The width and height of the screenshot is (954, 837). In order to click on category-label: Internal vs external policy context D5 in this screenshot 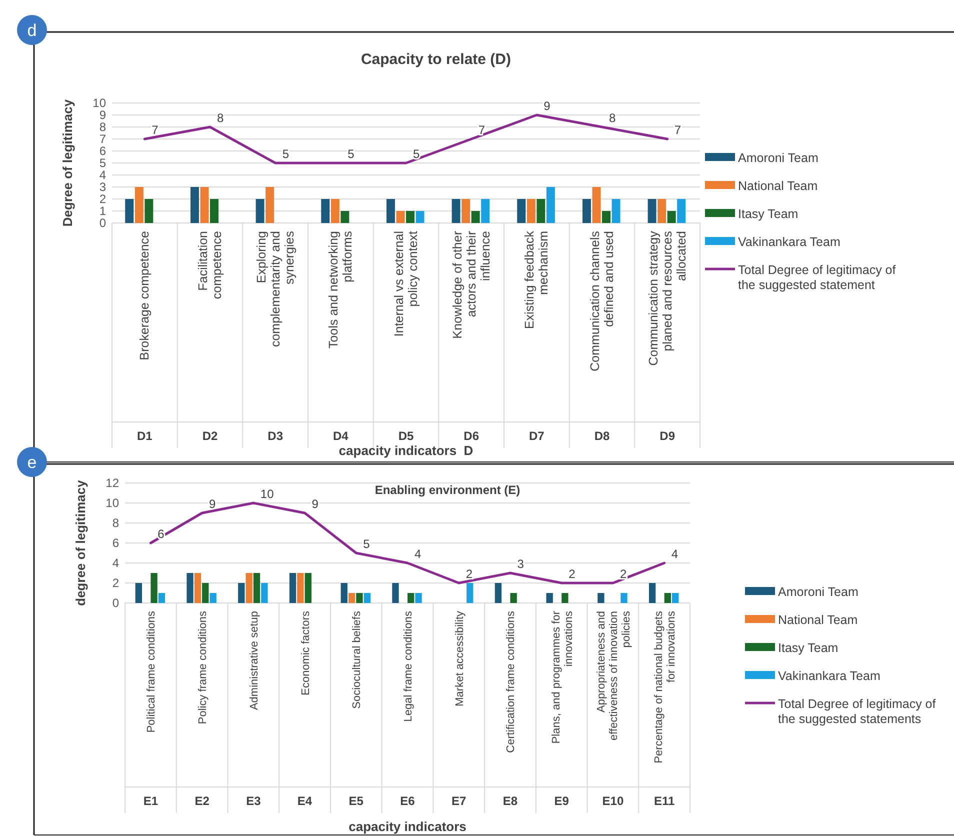, I will do `click(406, 337)`.